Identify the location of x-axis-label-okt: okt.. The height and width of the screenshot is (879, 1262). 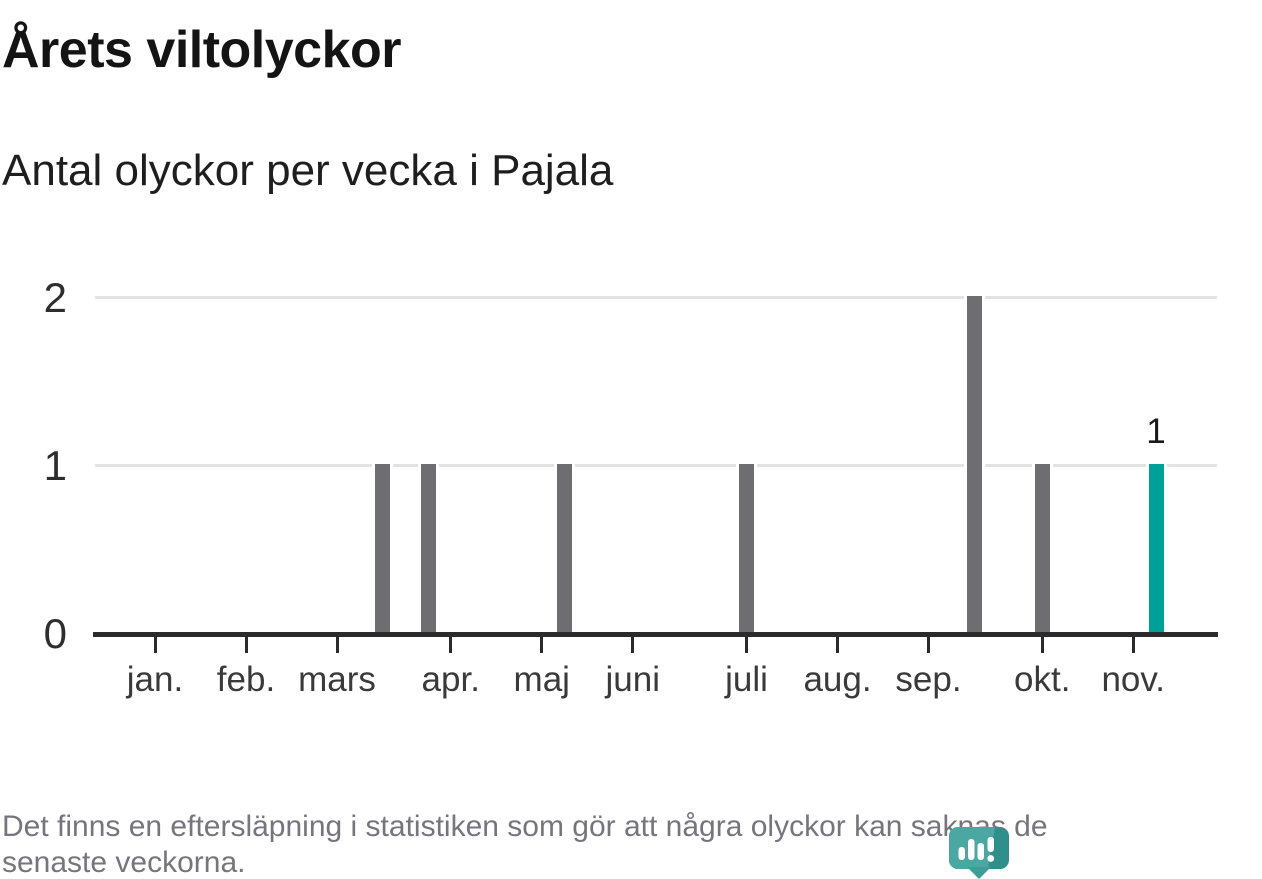
(1042, 679).